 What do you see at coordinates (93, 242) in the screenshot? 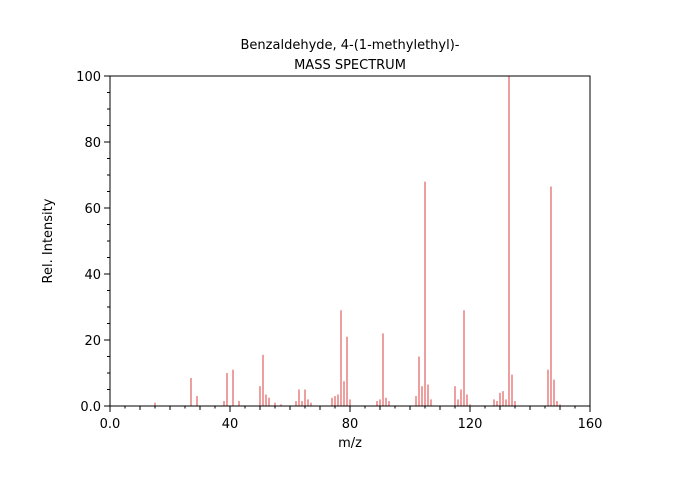
I see `y-axis-ticks: 0.0 20 40 60 80 100` at bounding box center [93, 242].